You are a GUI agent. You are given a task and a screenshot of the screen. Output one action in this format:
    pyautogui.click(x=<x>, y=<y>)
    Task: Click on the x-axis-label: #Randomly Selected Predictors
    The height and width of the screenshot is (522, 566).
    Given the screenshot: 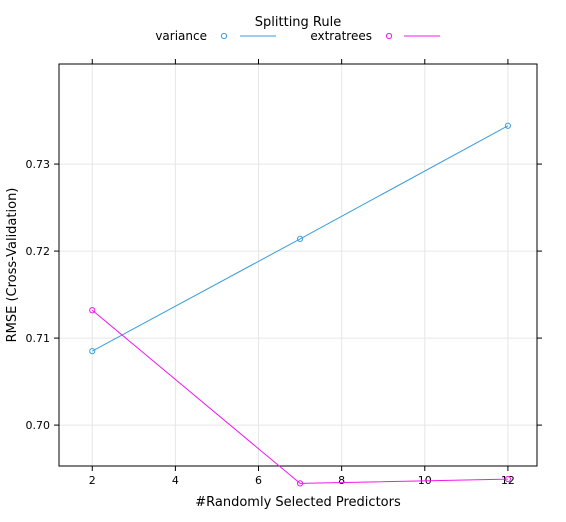 What is the action you would take?
    pyautogui.click(x=298, y=502)
    